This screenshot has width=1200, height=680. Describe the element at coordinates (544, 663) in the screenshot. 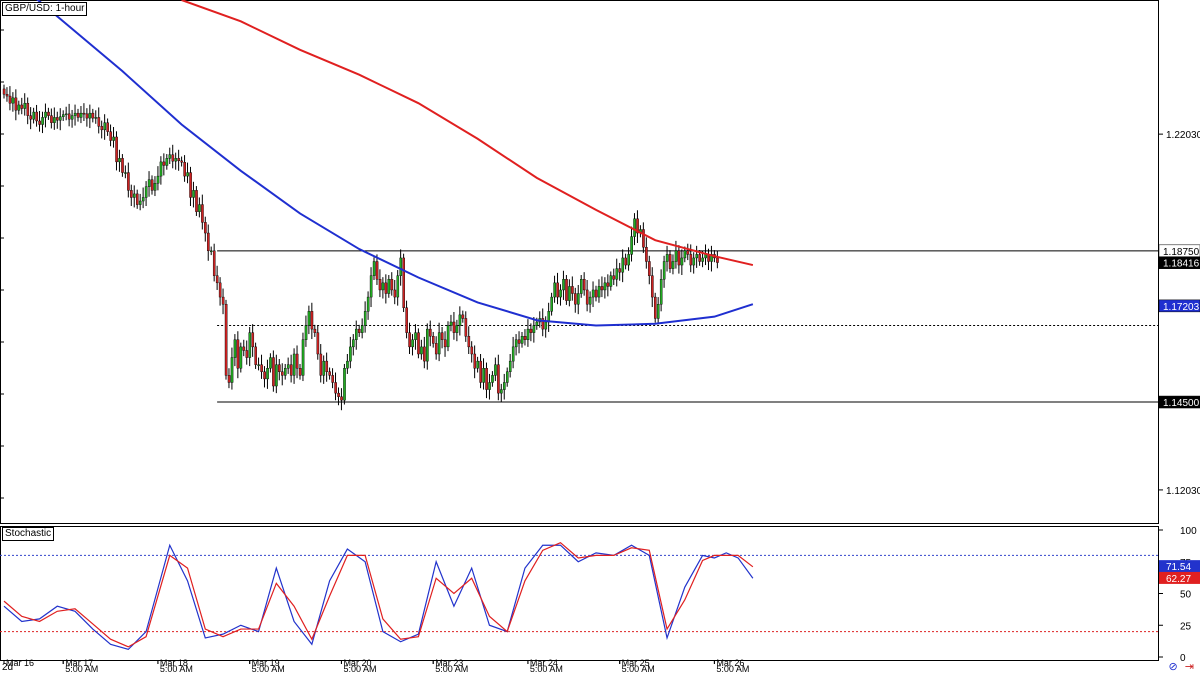

I see `time-axis-label: Mar 24` at that location.